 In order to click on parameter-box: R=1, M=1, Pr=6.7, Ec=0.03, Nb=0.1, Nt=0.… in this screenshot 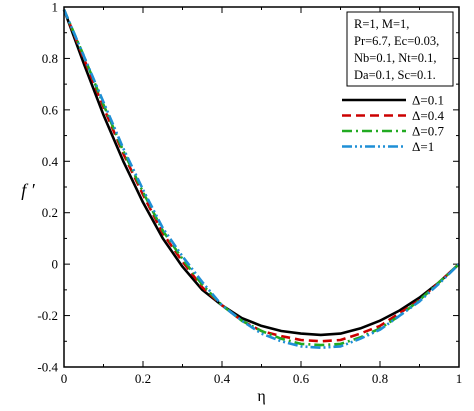, I will do `click(400, 49)`.